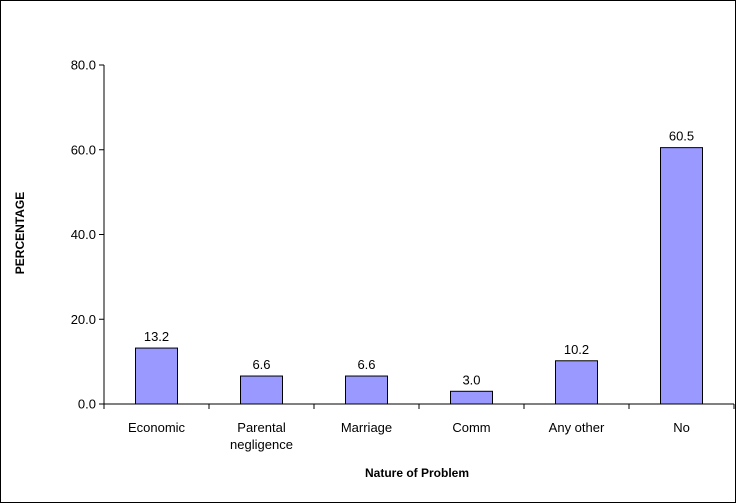 The width and height of the screenshot is (736, 503). What do you see at coordinates (83, 65) in the screenshot?
I see `y-tick-label: 80.0` at bounding box center [83, 65].